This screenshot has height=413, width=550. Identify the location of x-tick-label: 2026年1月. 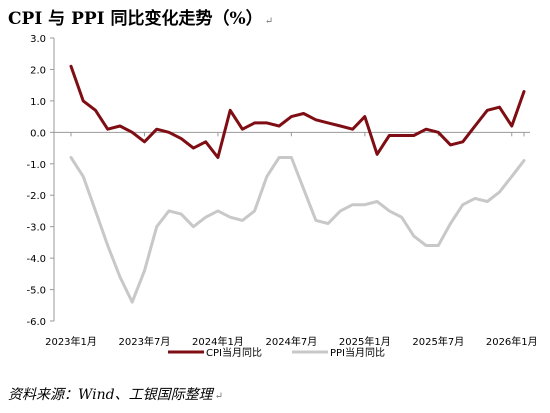
(512, 341).